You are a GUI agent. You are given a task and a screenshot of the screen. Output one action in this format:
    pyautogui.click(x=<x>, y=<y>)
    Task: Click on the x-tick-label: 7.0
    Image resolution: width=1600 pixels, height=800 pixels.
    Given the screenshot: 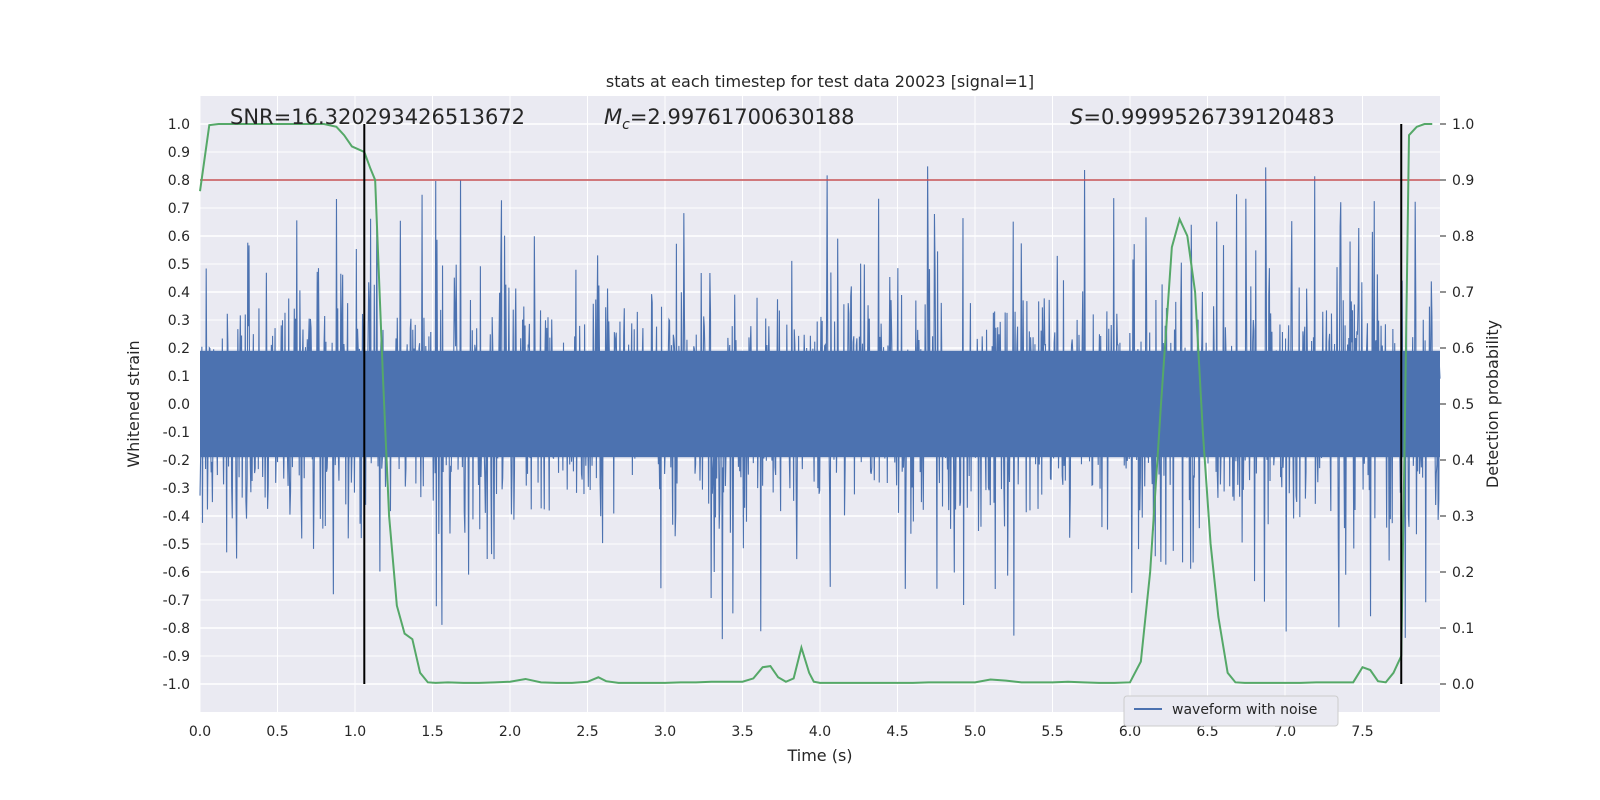 What is the action you would take?
    pyautogui.click(x=1285, y=732)
    